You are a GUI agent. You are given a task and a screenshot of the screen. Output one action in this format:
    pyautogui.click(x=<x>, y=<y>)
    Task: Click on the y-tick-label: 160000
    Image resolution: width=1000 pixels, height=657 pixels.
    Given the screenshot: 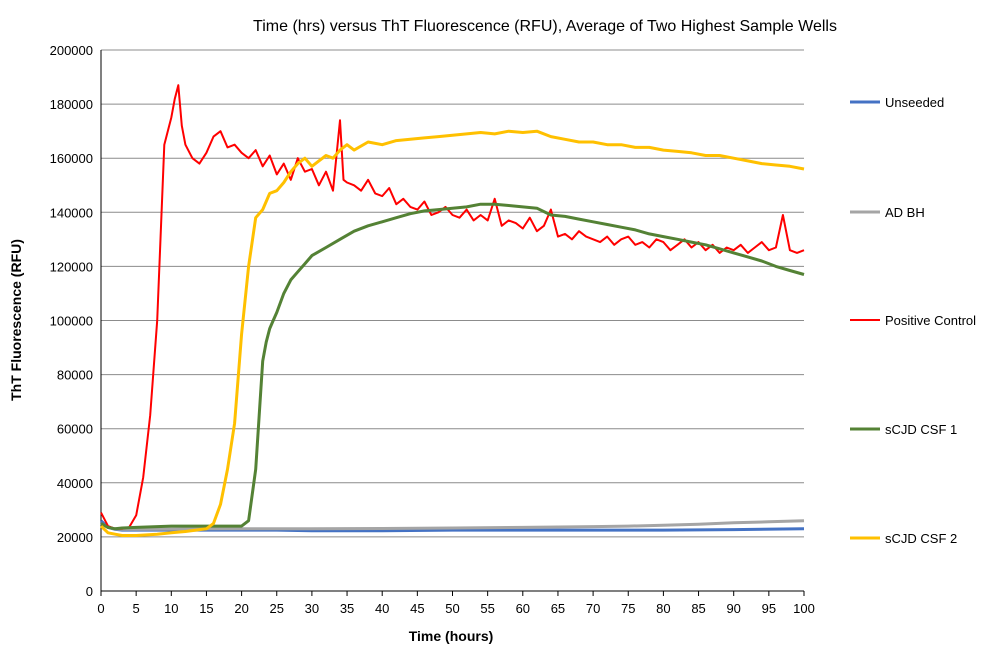 What is the action you would take?
    pyautogui.click(x=71, y=158)
    